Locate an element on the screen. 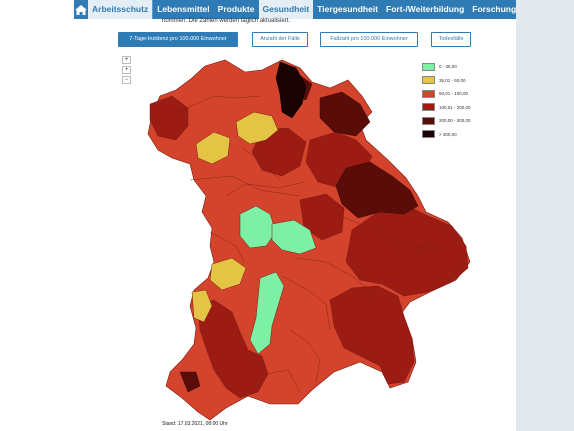 This screenshot has width=574, height=431. right-sidebar is located at coordinates (545, 215).